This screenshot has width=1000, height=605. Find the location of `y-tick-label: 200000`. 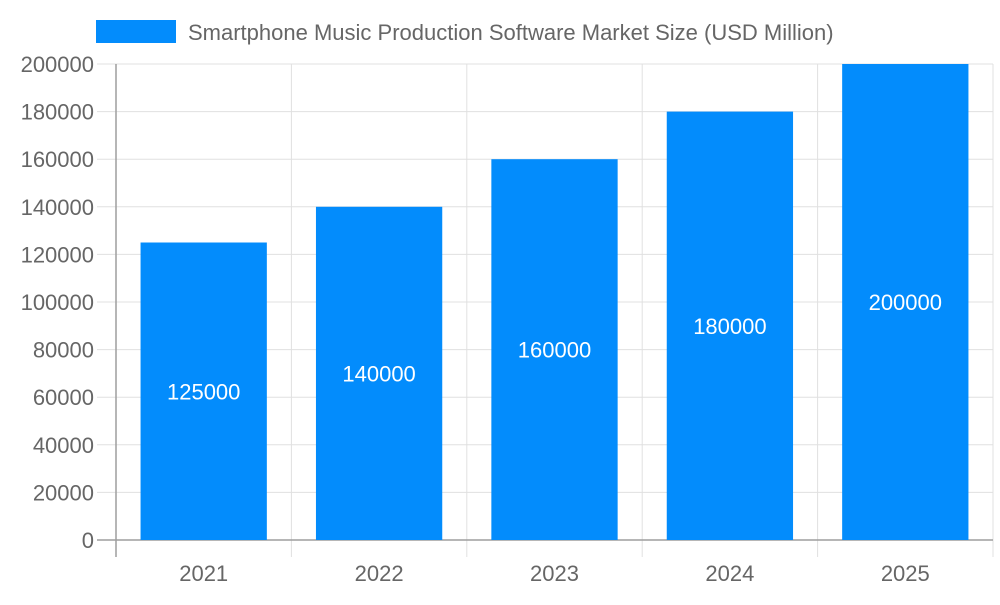

y-tick-label: 200000 is located at coordinates (57, 64).